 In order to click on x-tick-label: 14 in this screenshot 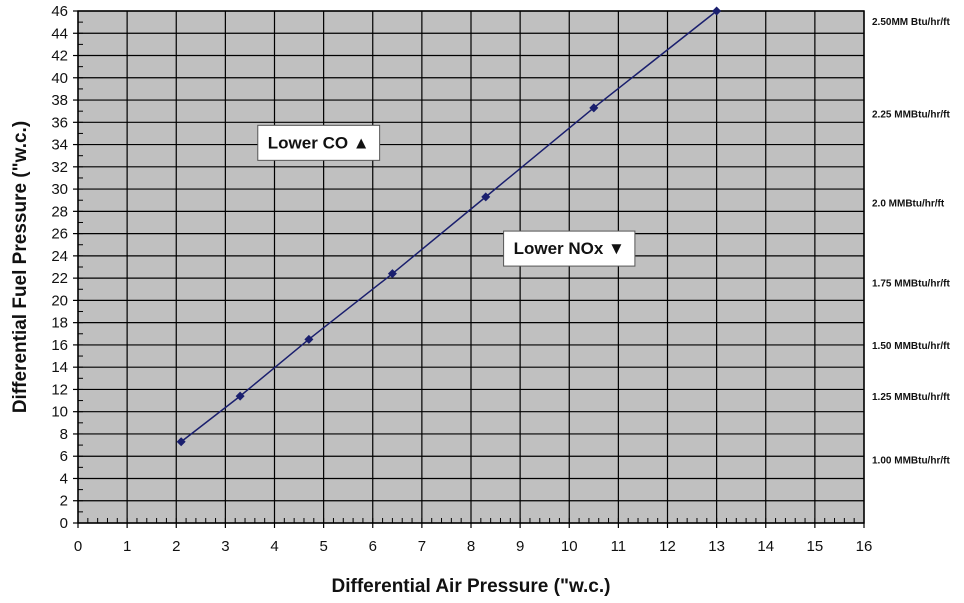, I will do `click(765, 546)`.